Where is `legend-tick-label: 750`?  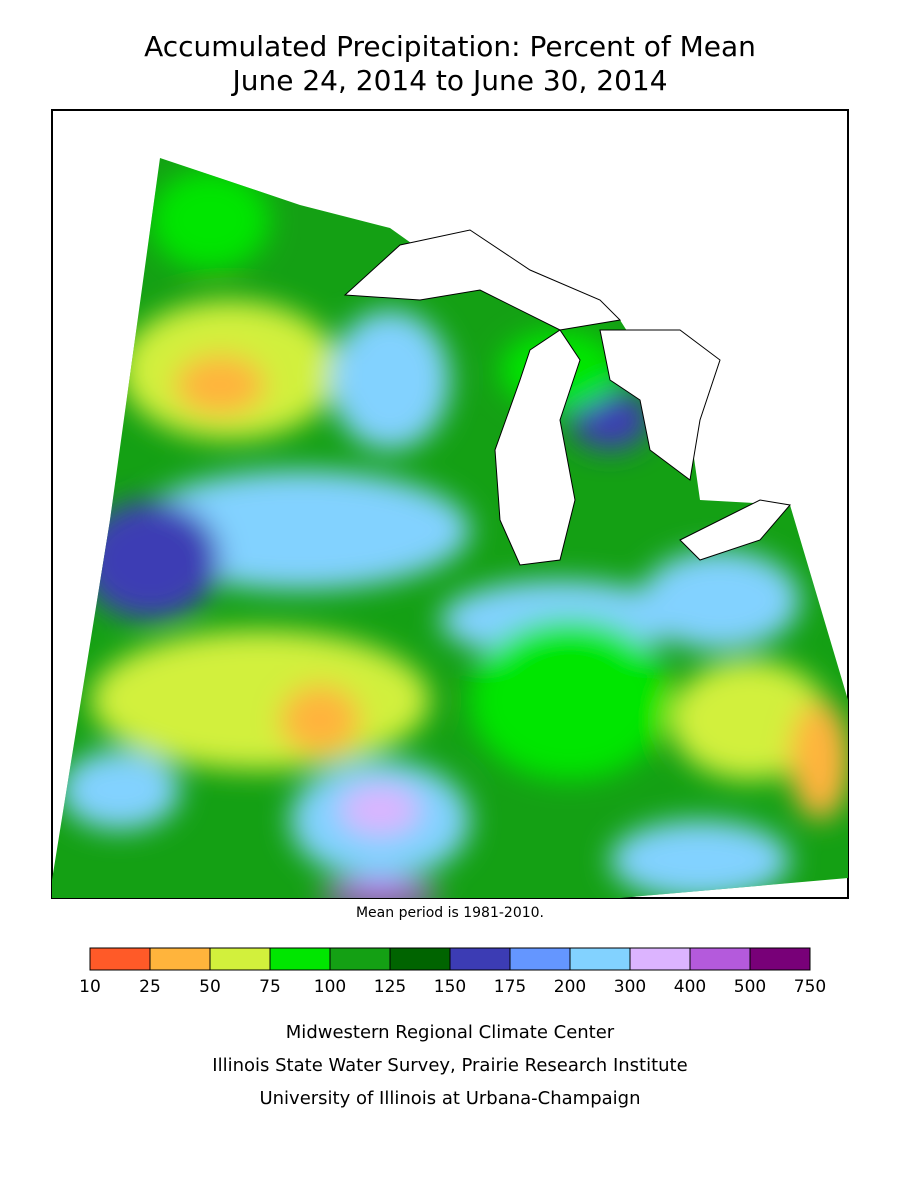 legend-tick-label: 750 is located at coordinates (810, 987).